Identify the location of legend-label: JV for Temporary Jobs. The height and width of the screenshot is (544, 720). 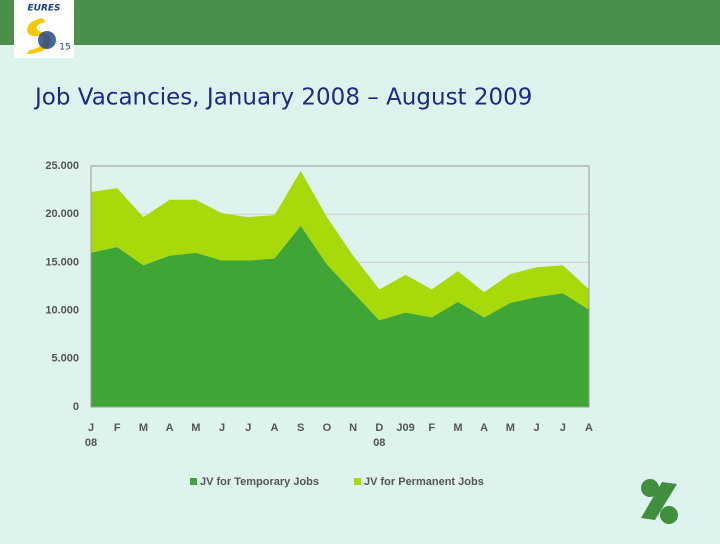
(259, 482).